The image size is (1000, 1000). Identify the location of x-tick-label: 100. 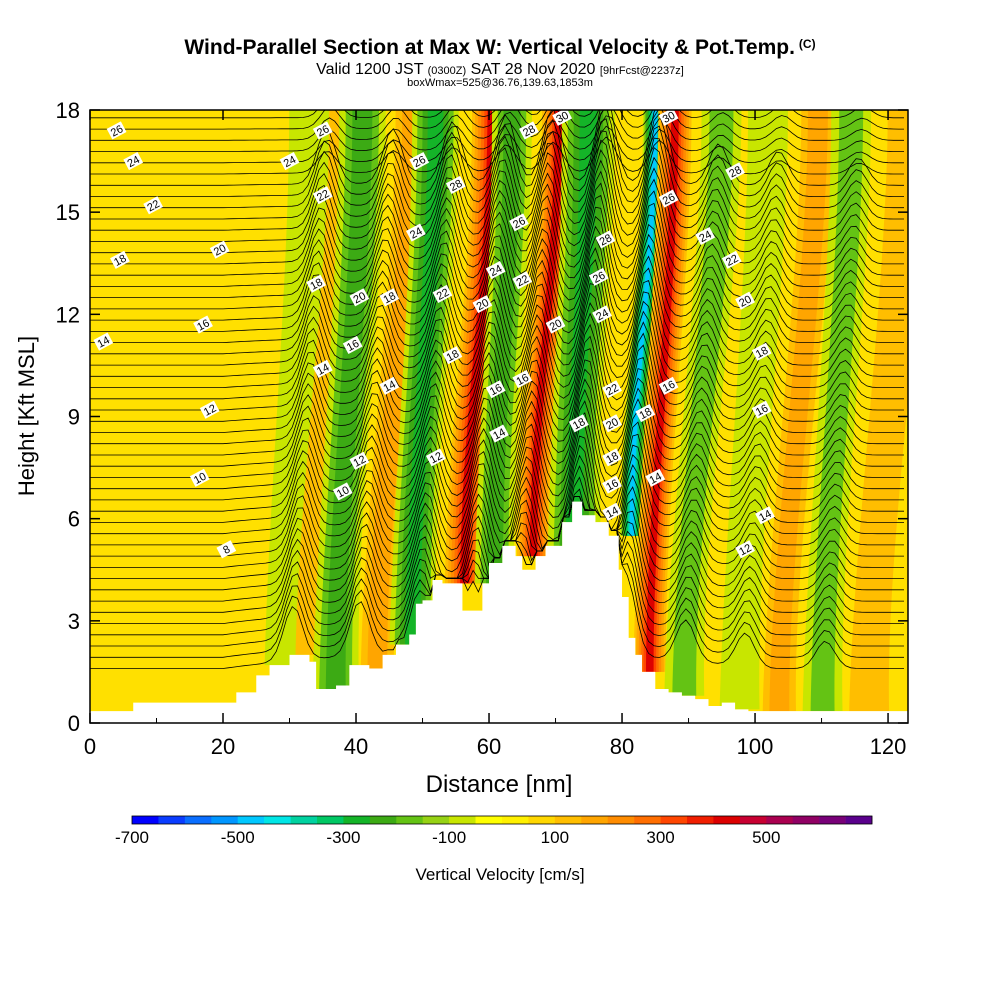
(755, 746).